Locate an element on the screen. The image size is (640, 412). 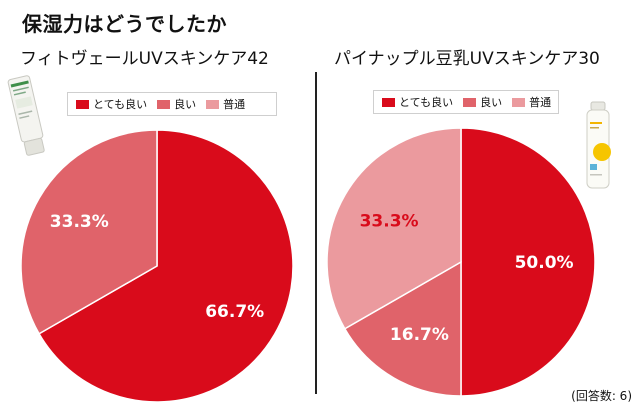
panel-divider is located at coordinates (316, 233).